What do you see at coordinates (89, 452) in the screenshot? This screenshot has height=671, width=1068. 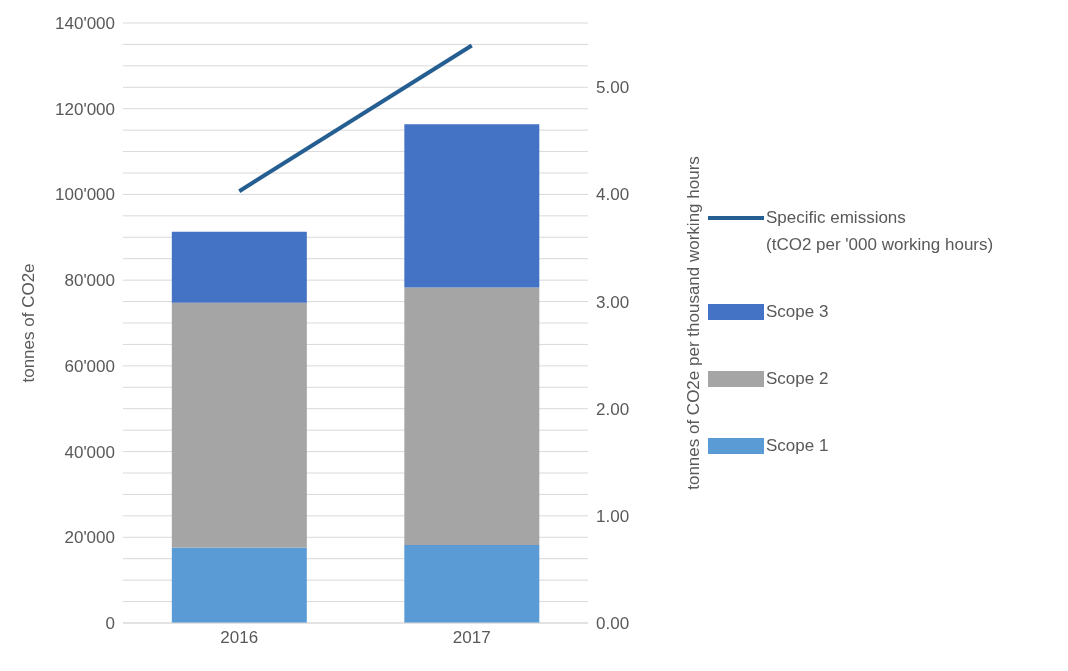 I see `y-tick-label: 40'000` at bounding box center [89, 452].